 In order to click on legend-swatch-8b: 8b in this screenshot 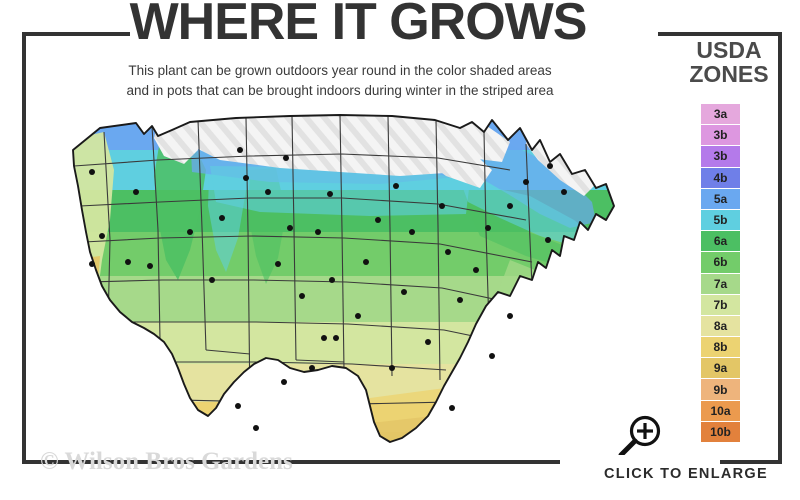, I will do `click(720, 348)`.